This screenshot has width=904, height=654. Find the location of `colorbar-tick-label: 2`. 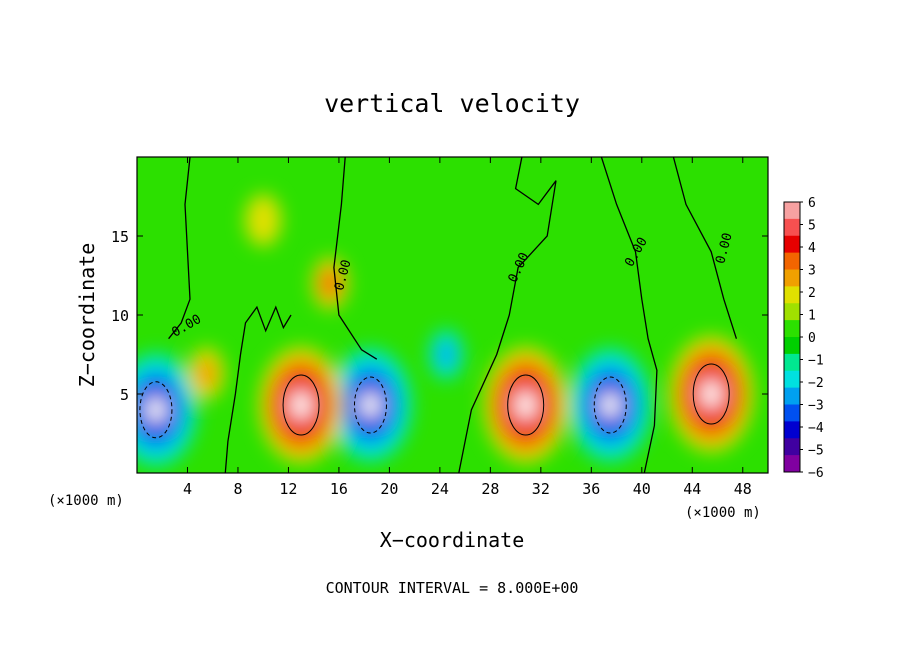

colorbar-tick-label: 2 is located at coordinates (812, 293).